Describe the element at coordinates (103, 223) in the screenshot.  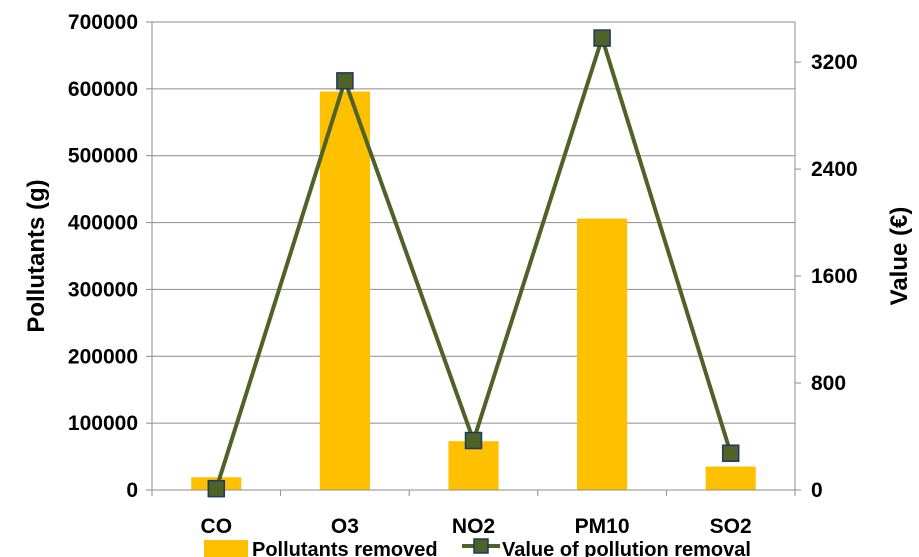
I see `y-tick-label: 400000` at that location.